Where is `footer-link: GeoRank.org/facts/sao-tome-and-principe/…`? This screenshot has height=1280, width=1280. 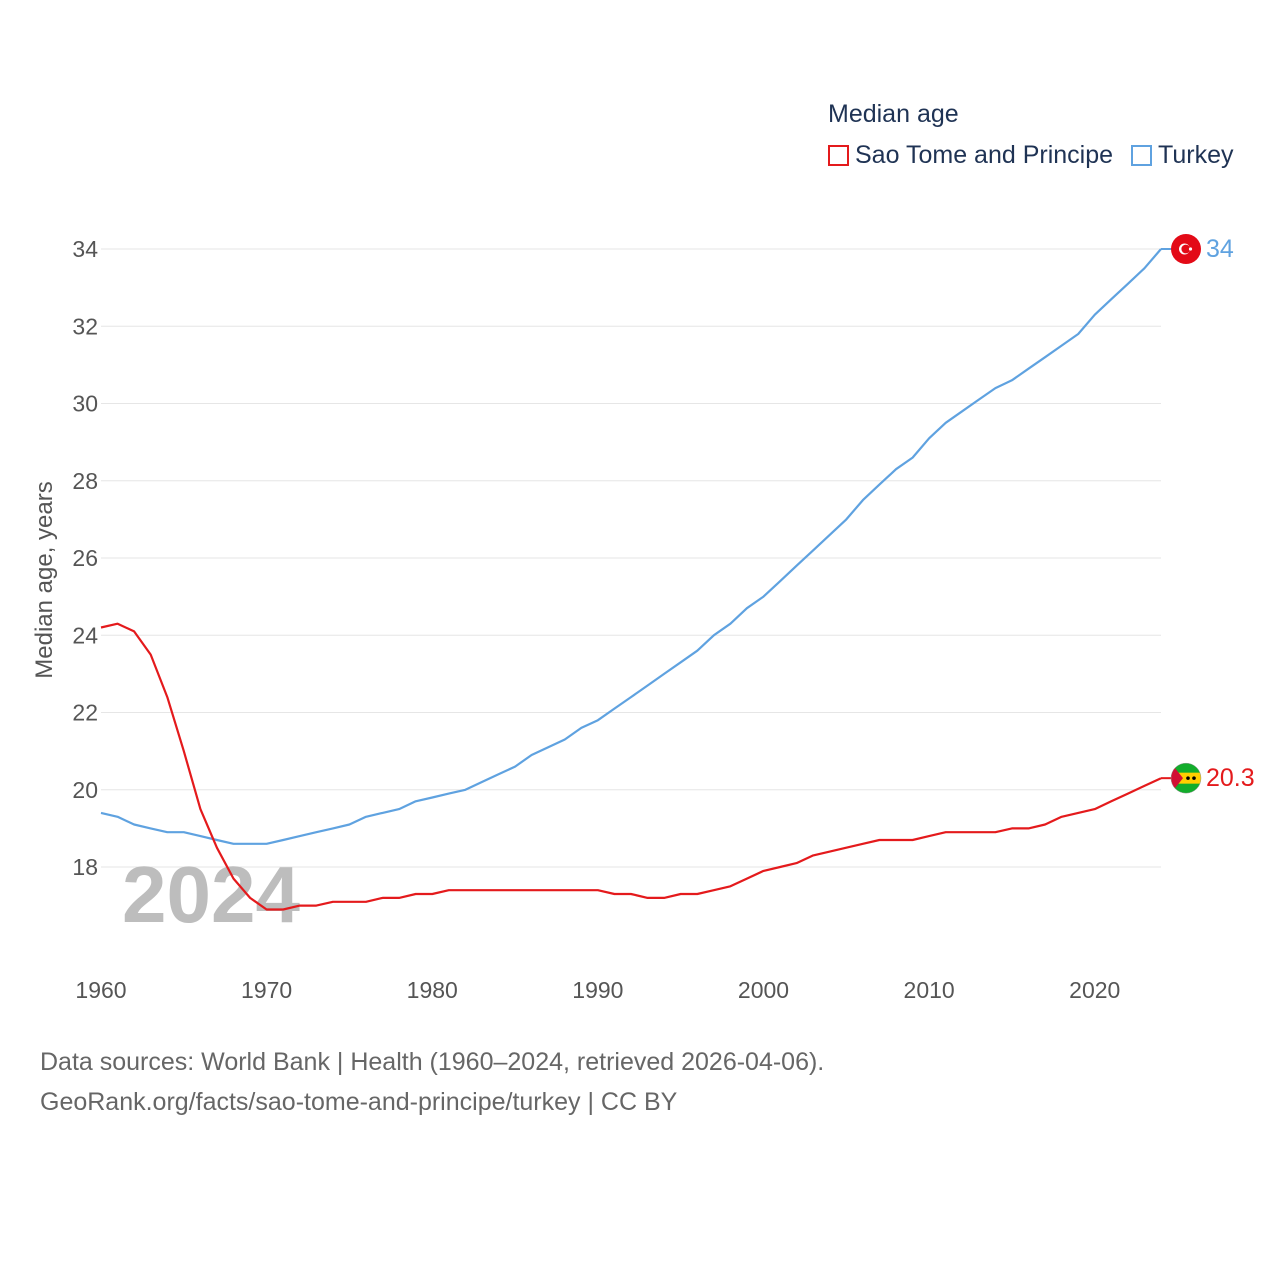 footer-link: GeoRank.org/facts/sao-tome-and-principe/… is located at coordinates (359, 1102).